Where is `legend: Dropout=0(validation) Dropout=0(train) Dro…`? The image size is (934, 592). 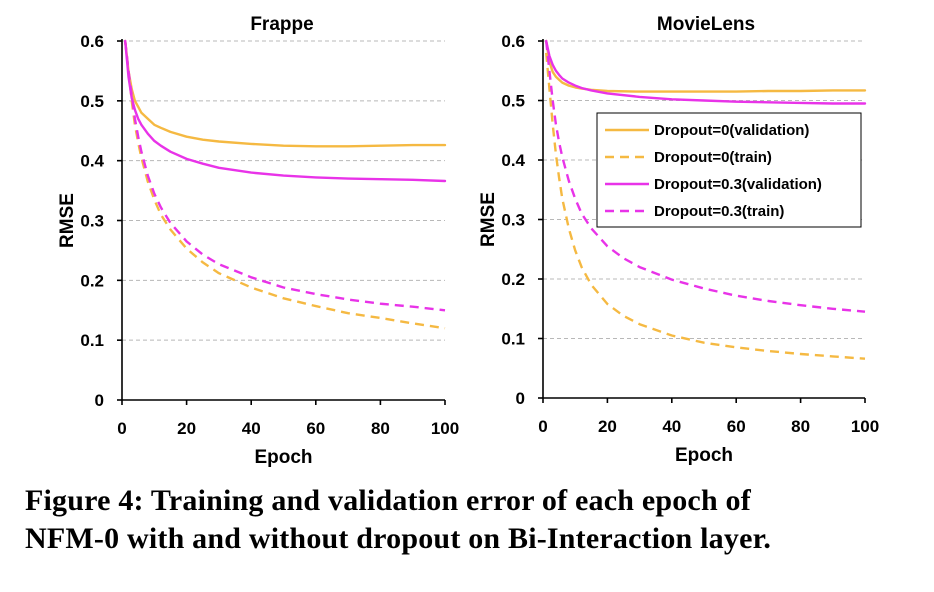
legend: Dropout=0(validation) Dropout=0(train) Dro… is located at coordinates (729, 170).